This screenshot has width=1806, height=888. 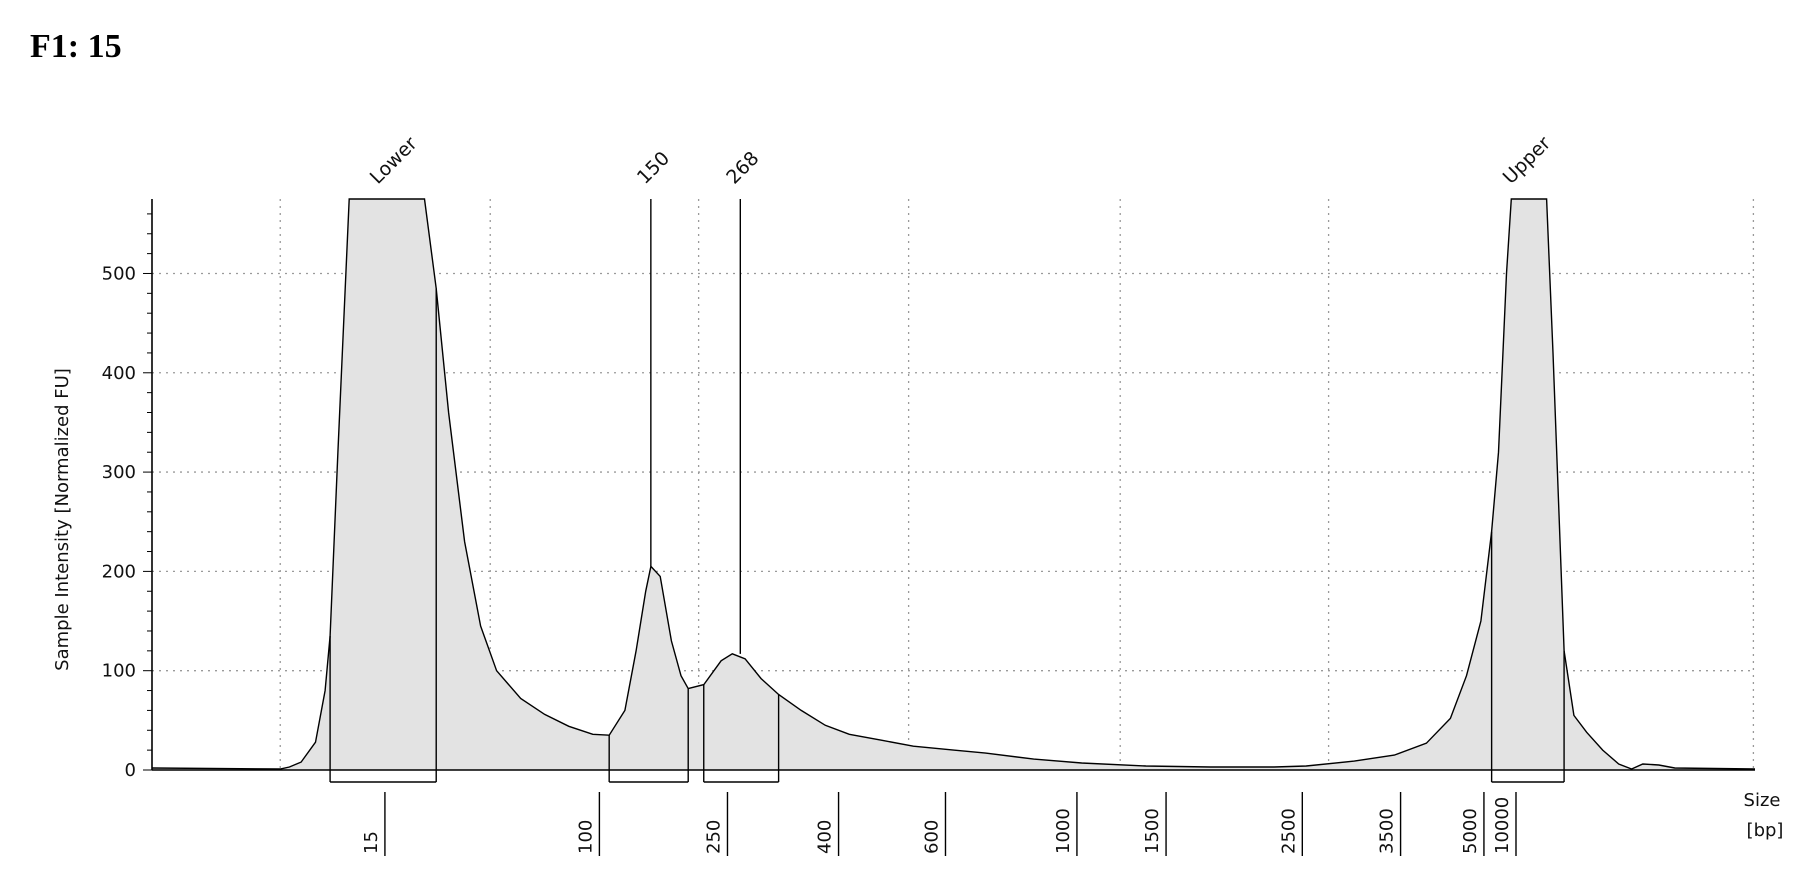 I want to click on ladder-label-3500: 3500, so click(x=1387, y=831).